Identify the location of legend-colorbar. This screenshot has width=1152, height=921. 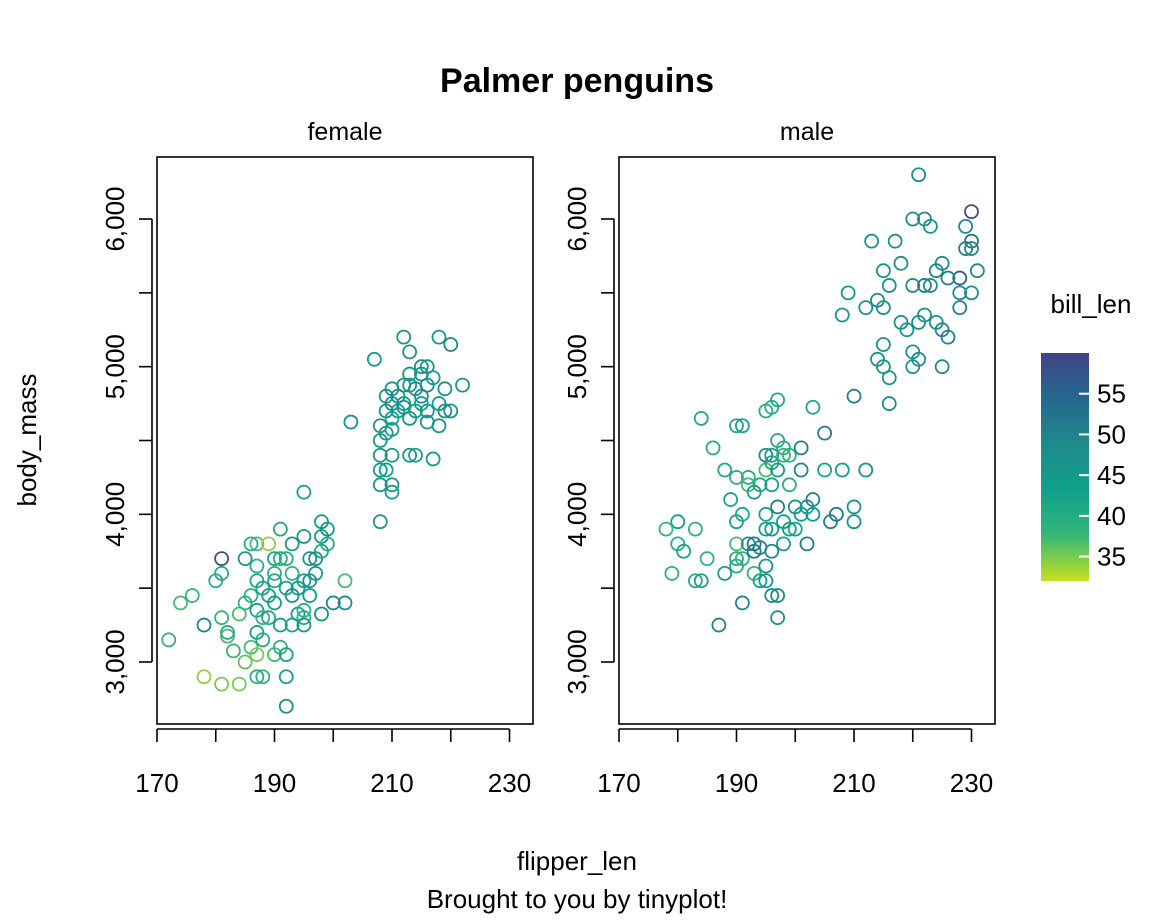
(1065, 467).